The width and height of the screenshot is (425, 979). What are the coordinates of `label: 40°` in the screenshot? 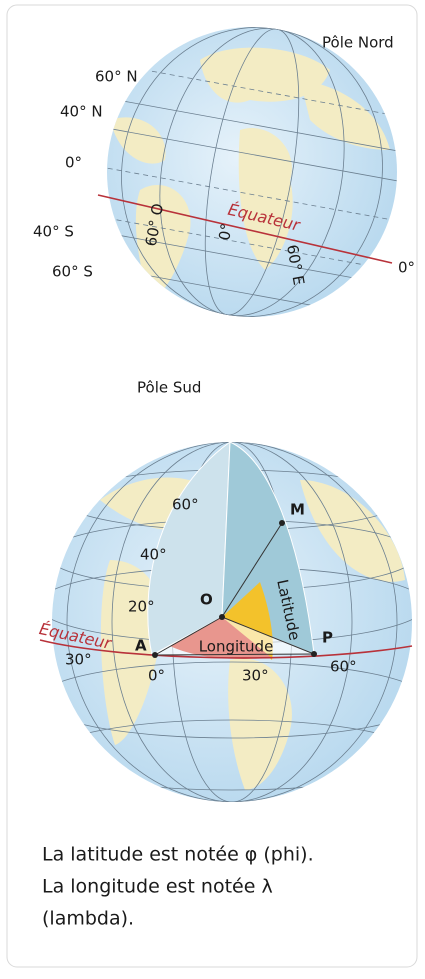 It's located at (153, 555).